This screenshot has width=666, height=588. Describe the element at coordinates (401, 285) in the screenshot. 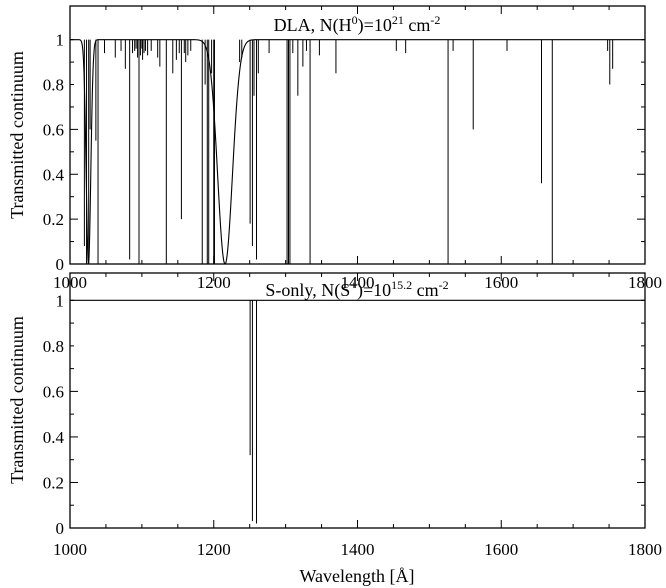

I see `panel-title-part: 15.2` at that location.